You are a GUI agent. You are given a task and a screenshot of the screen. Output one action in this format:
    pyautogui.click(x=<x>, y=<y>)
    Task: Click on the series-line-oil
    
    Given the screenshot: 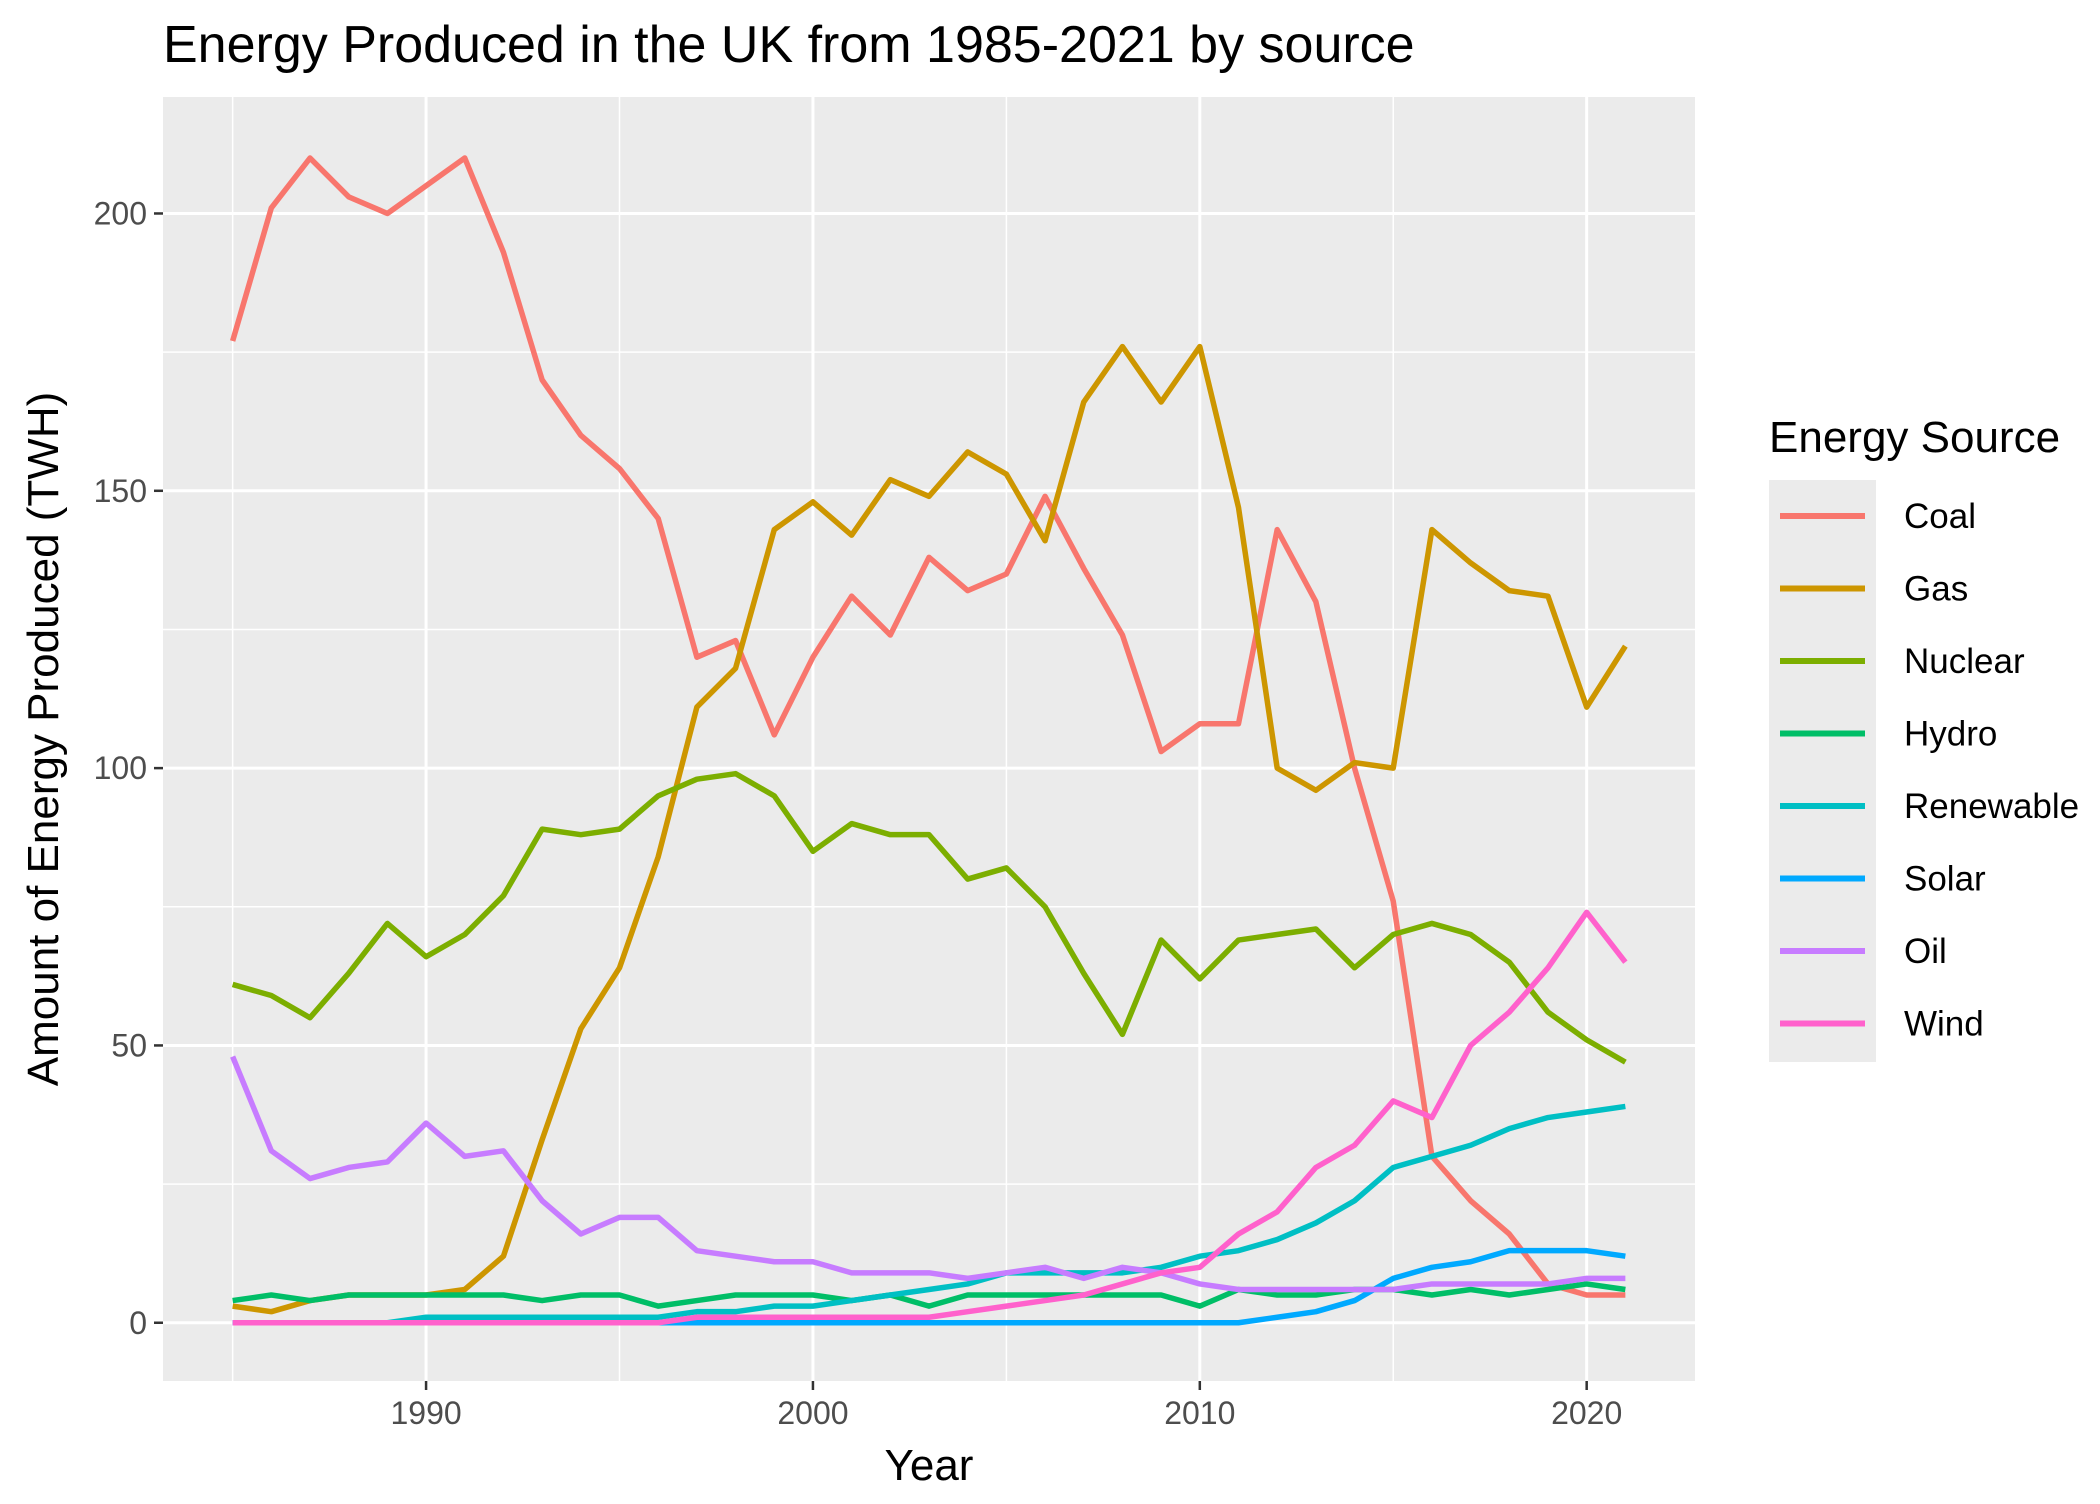 What is the action you would take?
    pyautogui.click(x=928, y=1174)
    